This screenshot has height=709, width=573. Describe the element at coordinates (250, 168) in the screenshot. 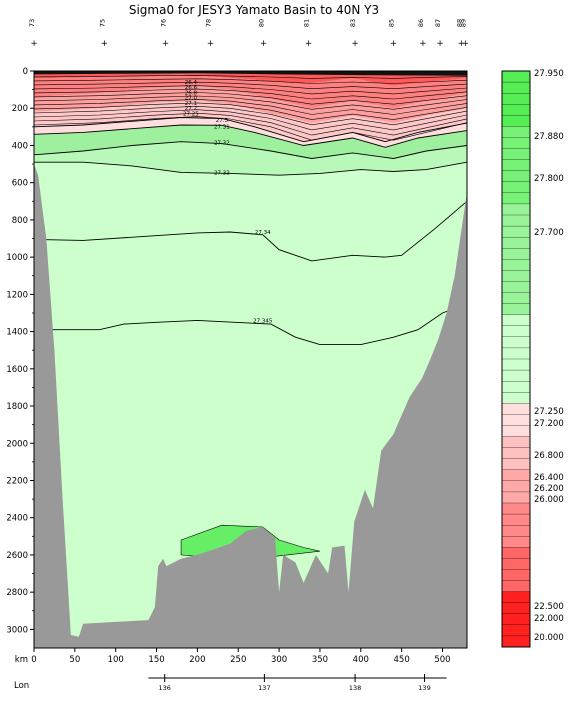

I see `contour-27.33` at that location.